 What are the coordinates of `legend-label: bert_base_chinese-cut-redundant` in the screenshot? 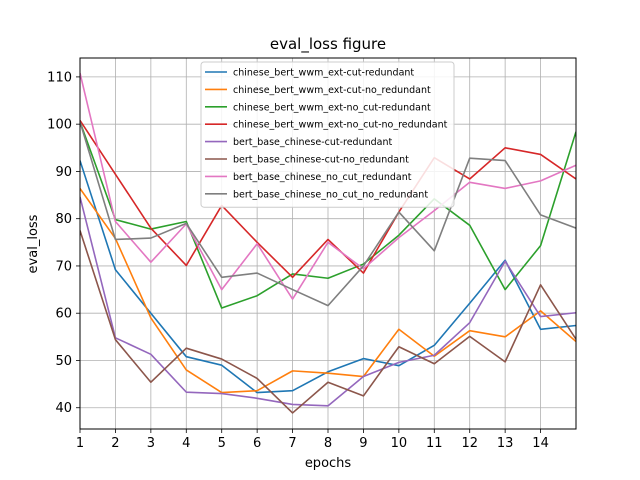 It's located at (313, 142).